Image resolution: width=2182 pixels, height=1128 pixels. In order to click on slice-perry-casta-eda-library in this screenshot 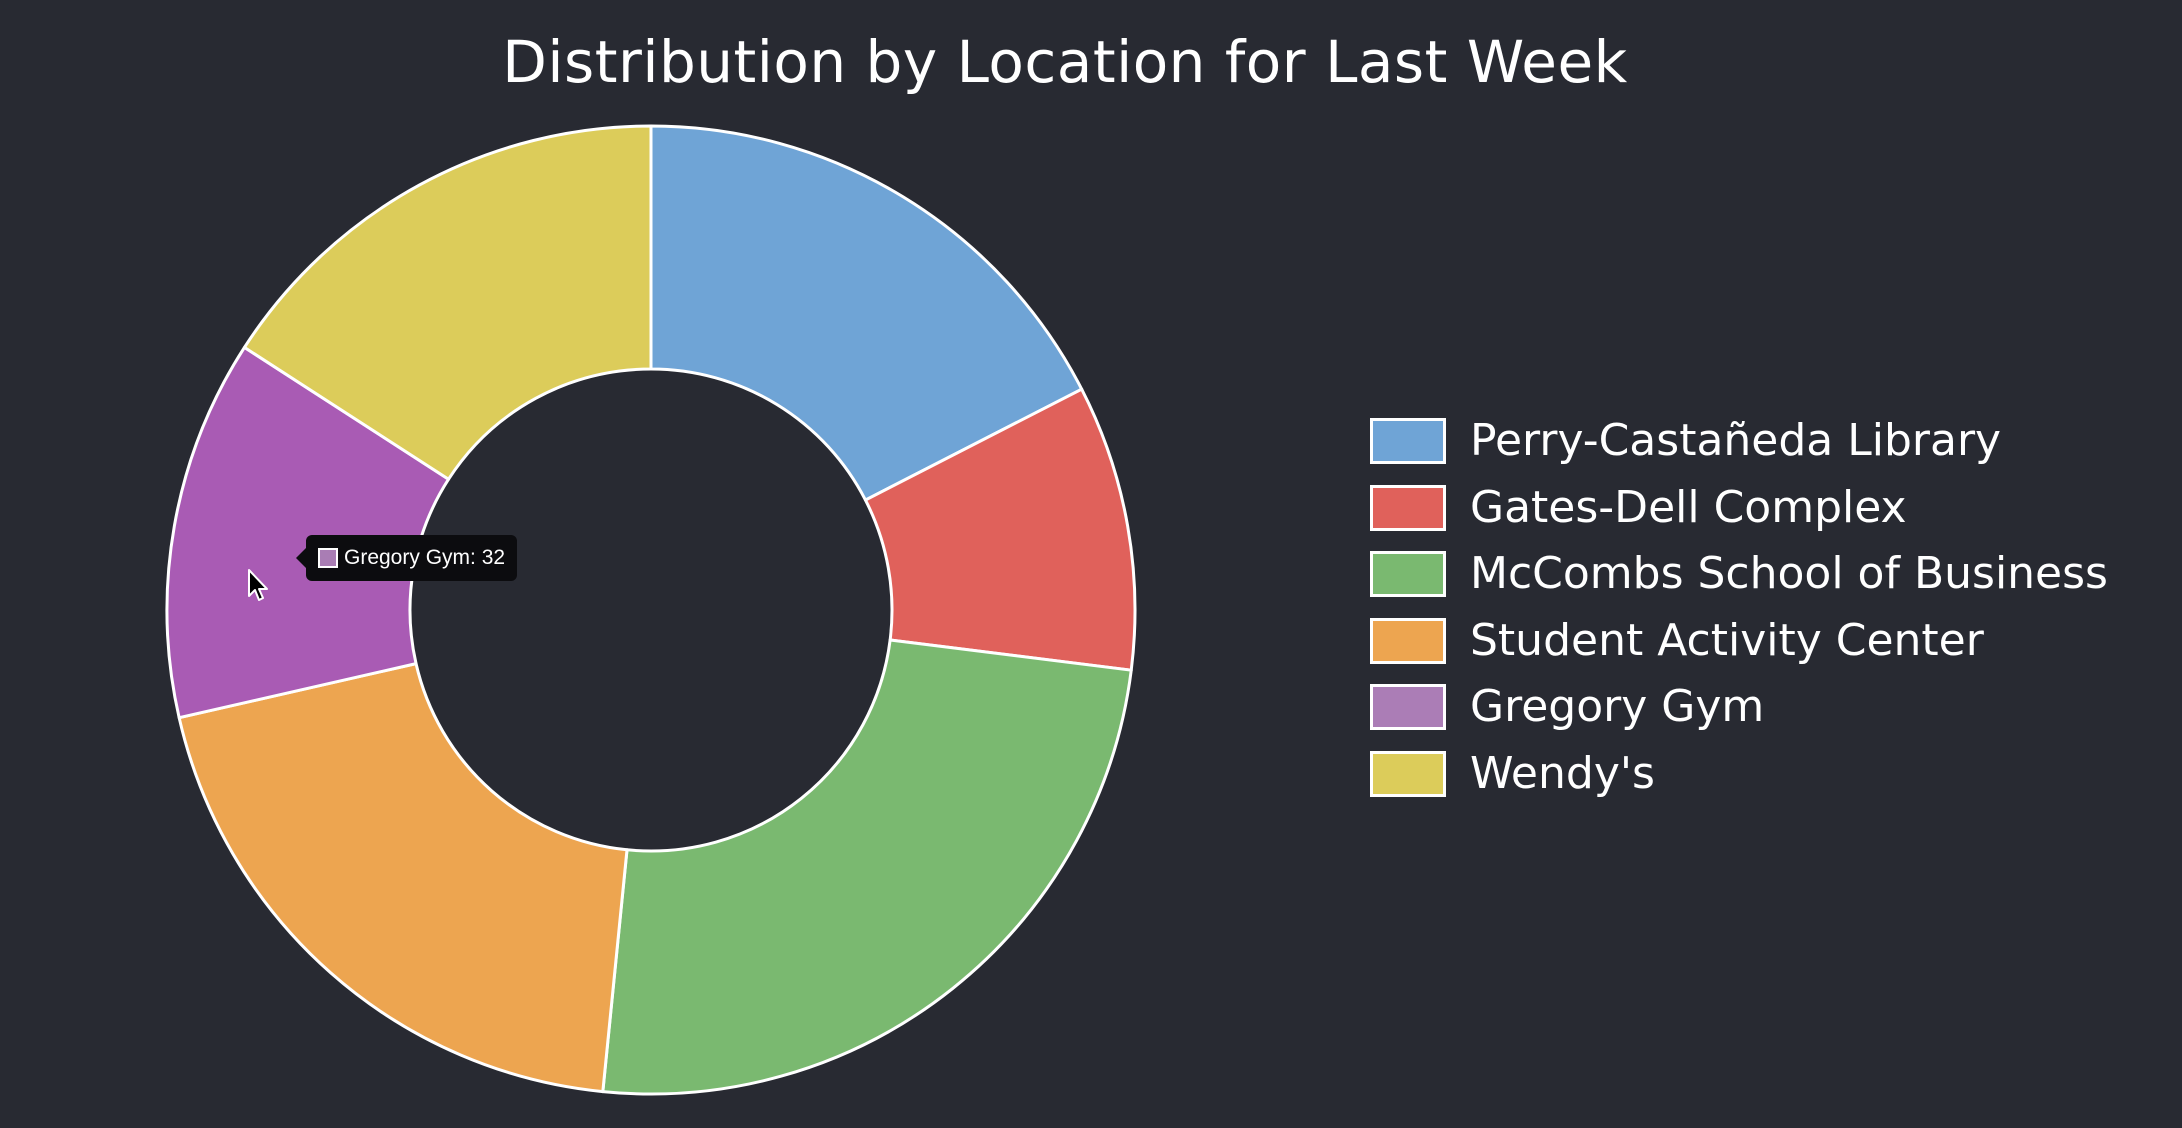, I will do `click(866, 313)`.